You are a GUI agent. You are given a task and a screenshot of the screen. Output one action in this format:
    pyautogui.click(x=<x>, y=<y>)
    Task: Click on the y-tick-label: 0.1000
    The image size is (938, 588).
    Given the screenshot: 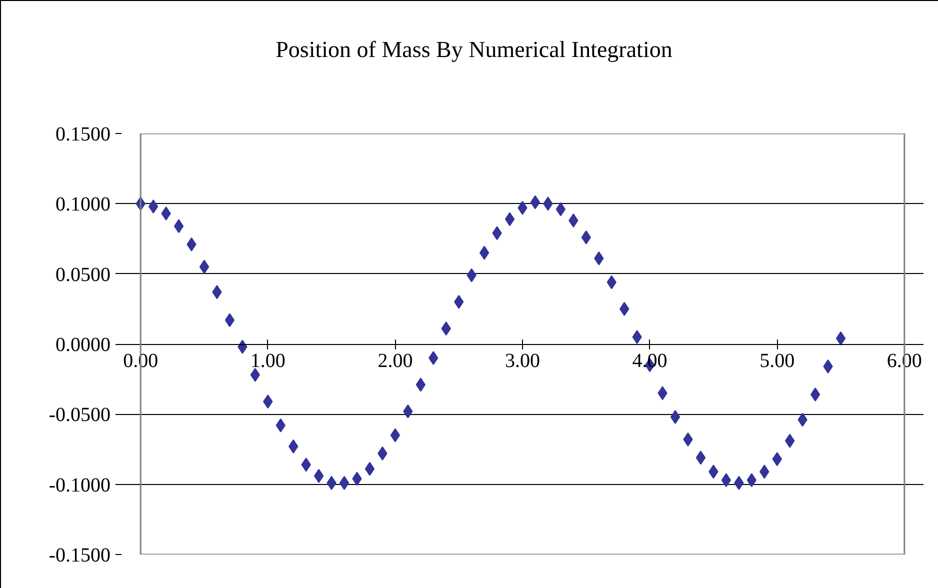 What is the action you would take?
    pyautogui.click(x=83, y=205)
    